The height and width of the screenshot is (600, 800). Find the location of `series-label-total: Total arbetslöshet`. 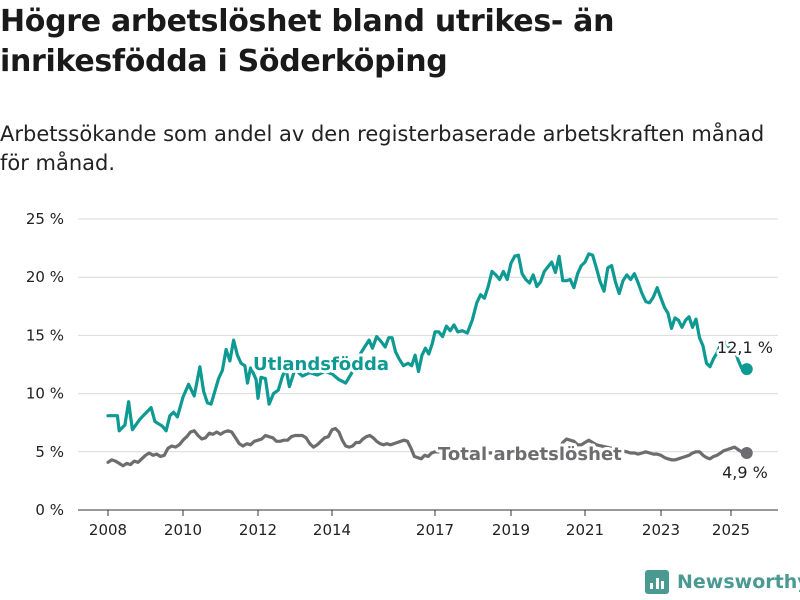

series-label-total: Total arbetslöshet is located at coordinates (530, 454).